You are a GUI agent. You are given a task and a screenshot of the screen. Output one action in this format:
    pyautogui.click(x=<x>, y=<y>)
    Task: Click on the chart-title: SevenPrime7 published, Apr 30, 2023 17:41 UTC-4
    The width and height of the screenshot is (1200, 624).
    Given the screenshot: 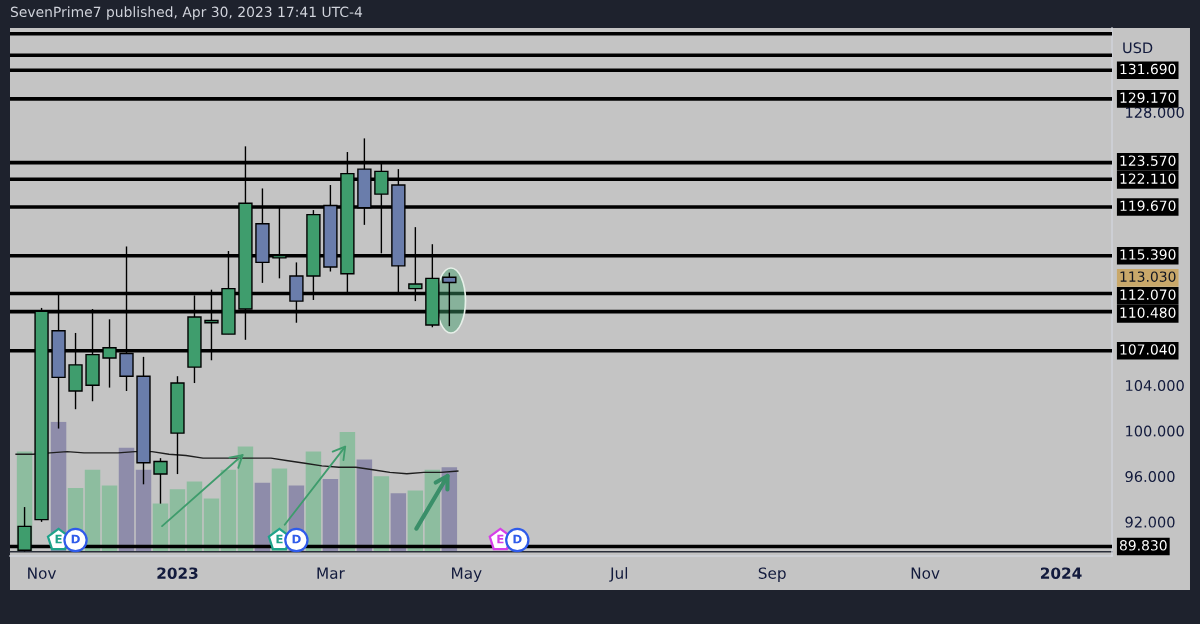 What is the action you would take?
    pyautogui.click(x=186, y=13)
    